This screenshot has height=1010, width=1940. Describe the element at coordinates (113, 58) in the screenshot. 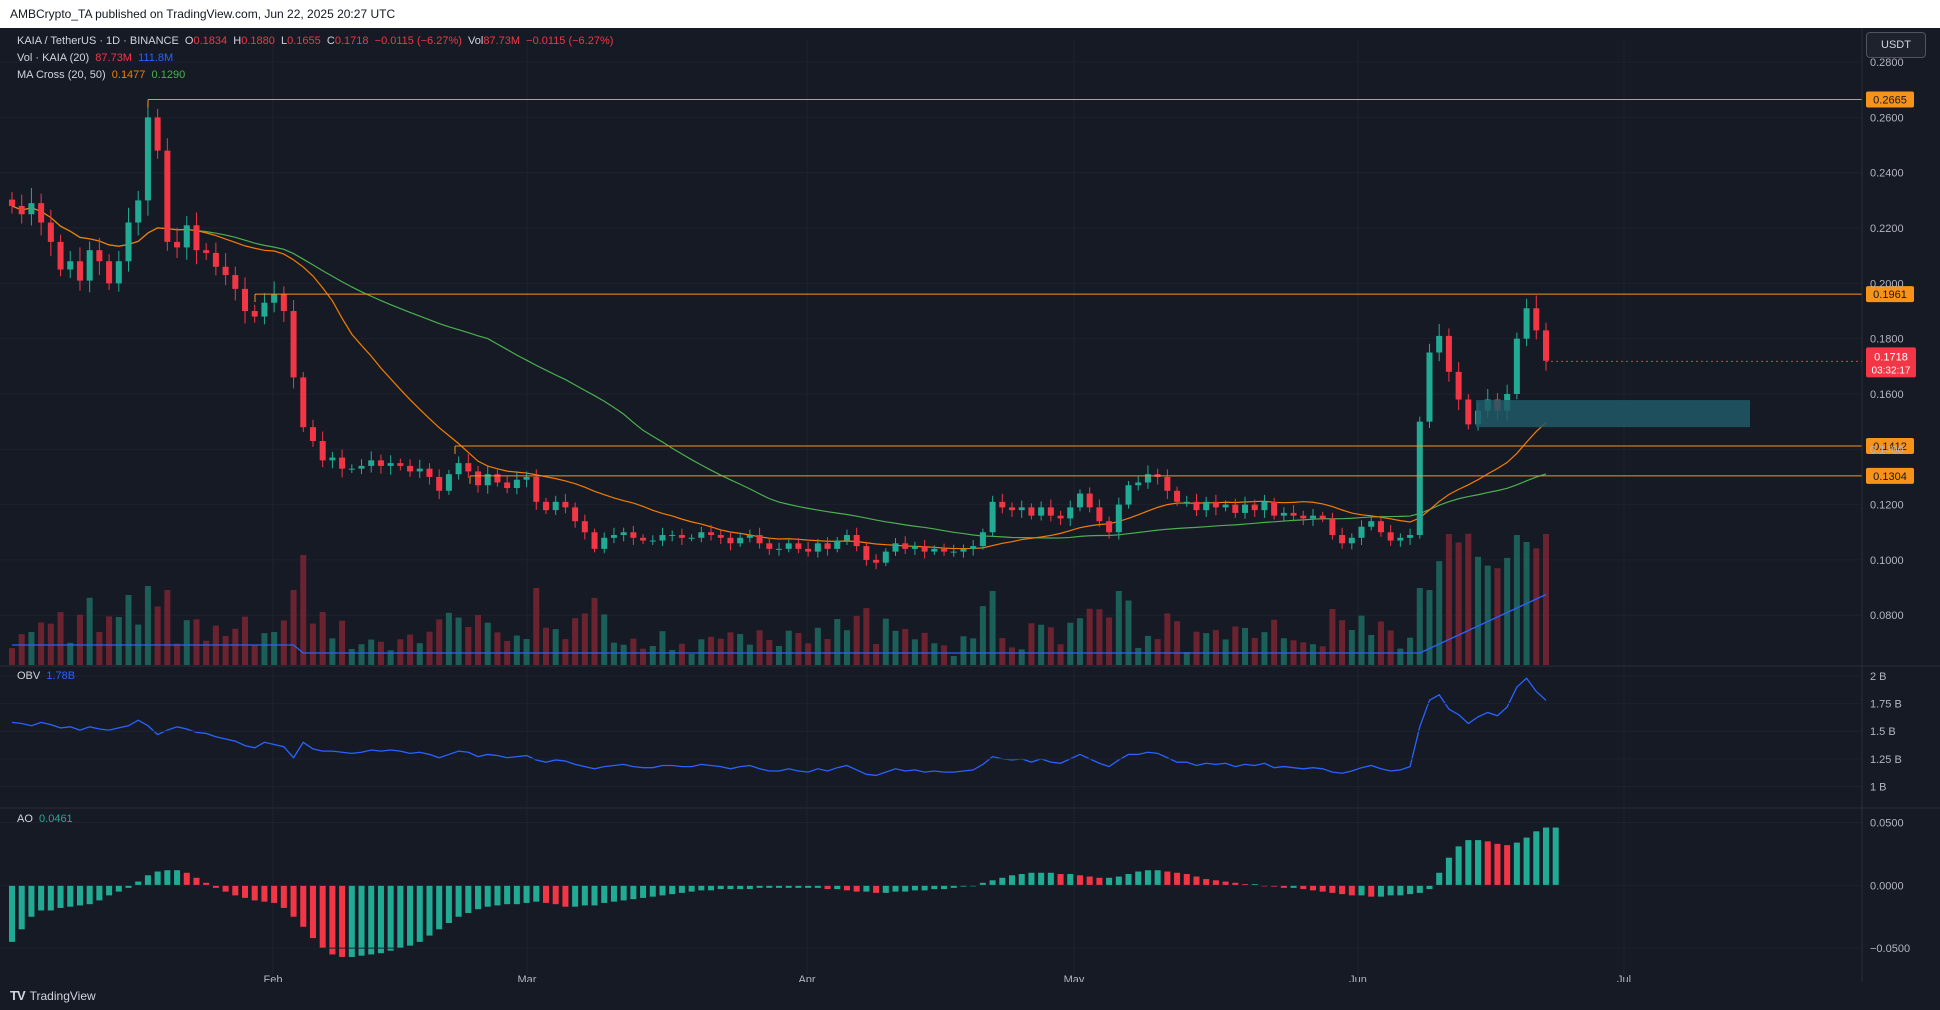

I see `legend-volume-v1: 87.73M` at that location.